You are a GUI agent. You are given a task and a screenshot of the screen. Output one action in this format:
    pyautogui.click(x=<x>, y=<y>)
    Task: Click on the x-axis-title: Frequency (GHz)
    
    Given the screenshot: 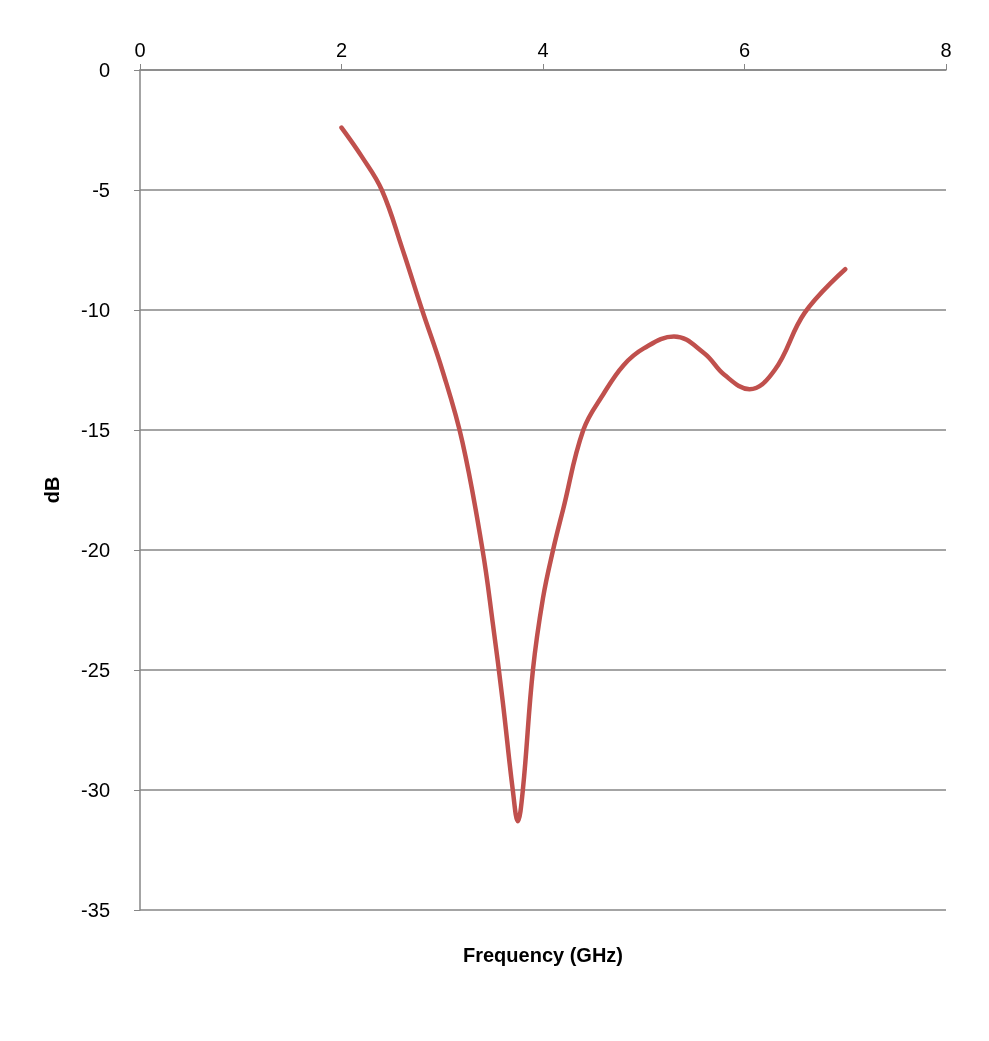 What is the action you would take?
    pyautogui.click(x=543, y=955)
    